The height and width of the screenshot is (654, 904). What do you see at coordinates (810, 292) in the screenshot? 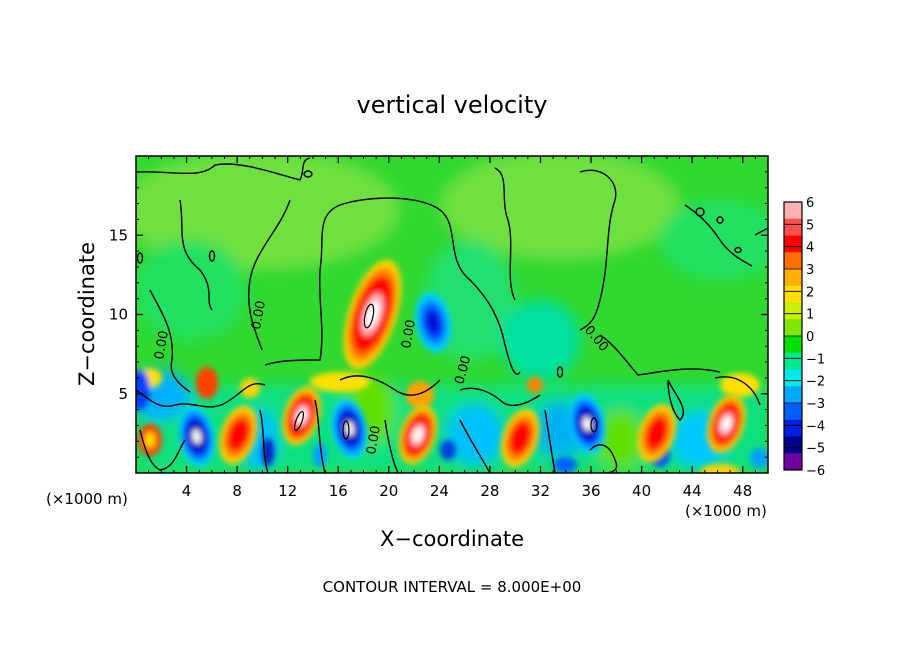
I see `colorbar-tick-label: 2` at bounding box center [810, 292].